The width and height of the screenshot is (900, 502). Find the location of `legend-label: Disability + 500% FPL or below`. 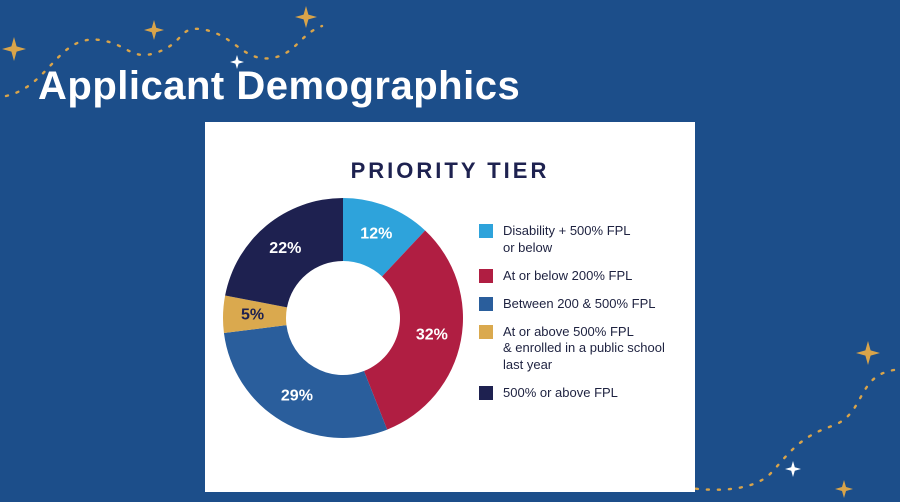

legend-label: Disability + 500% FPL or below is located at coordinates (567, 238).